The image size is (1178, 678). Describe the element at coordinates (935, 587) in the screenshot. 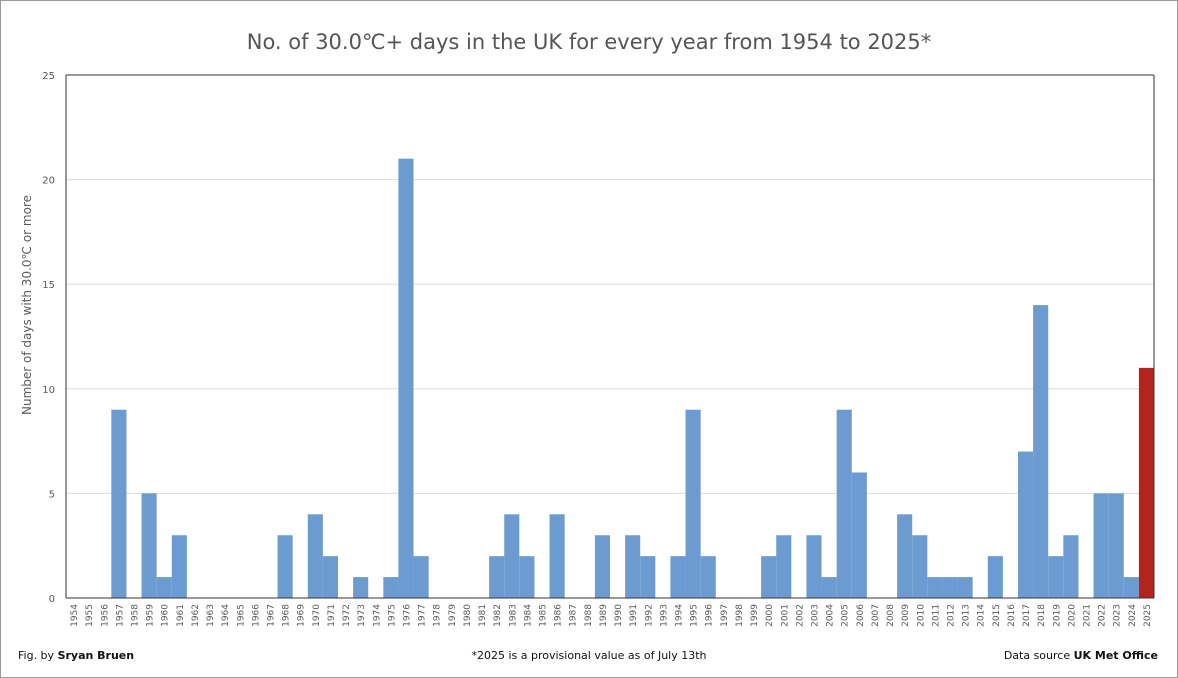

I see `bar-2011` at that location.